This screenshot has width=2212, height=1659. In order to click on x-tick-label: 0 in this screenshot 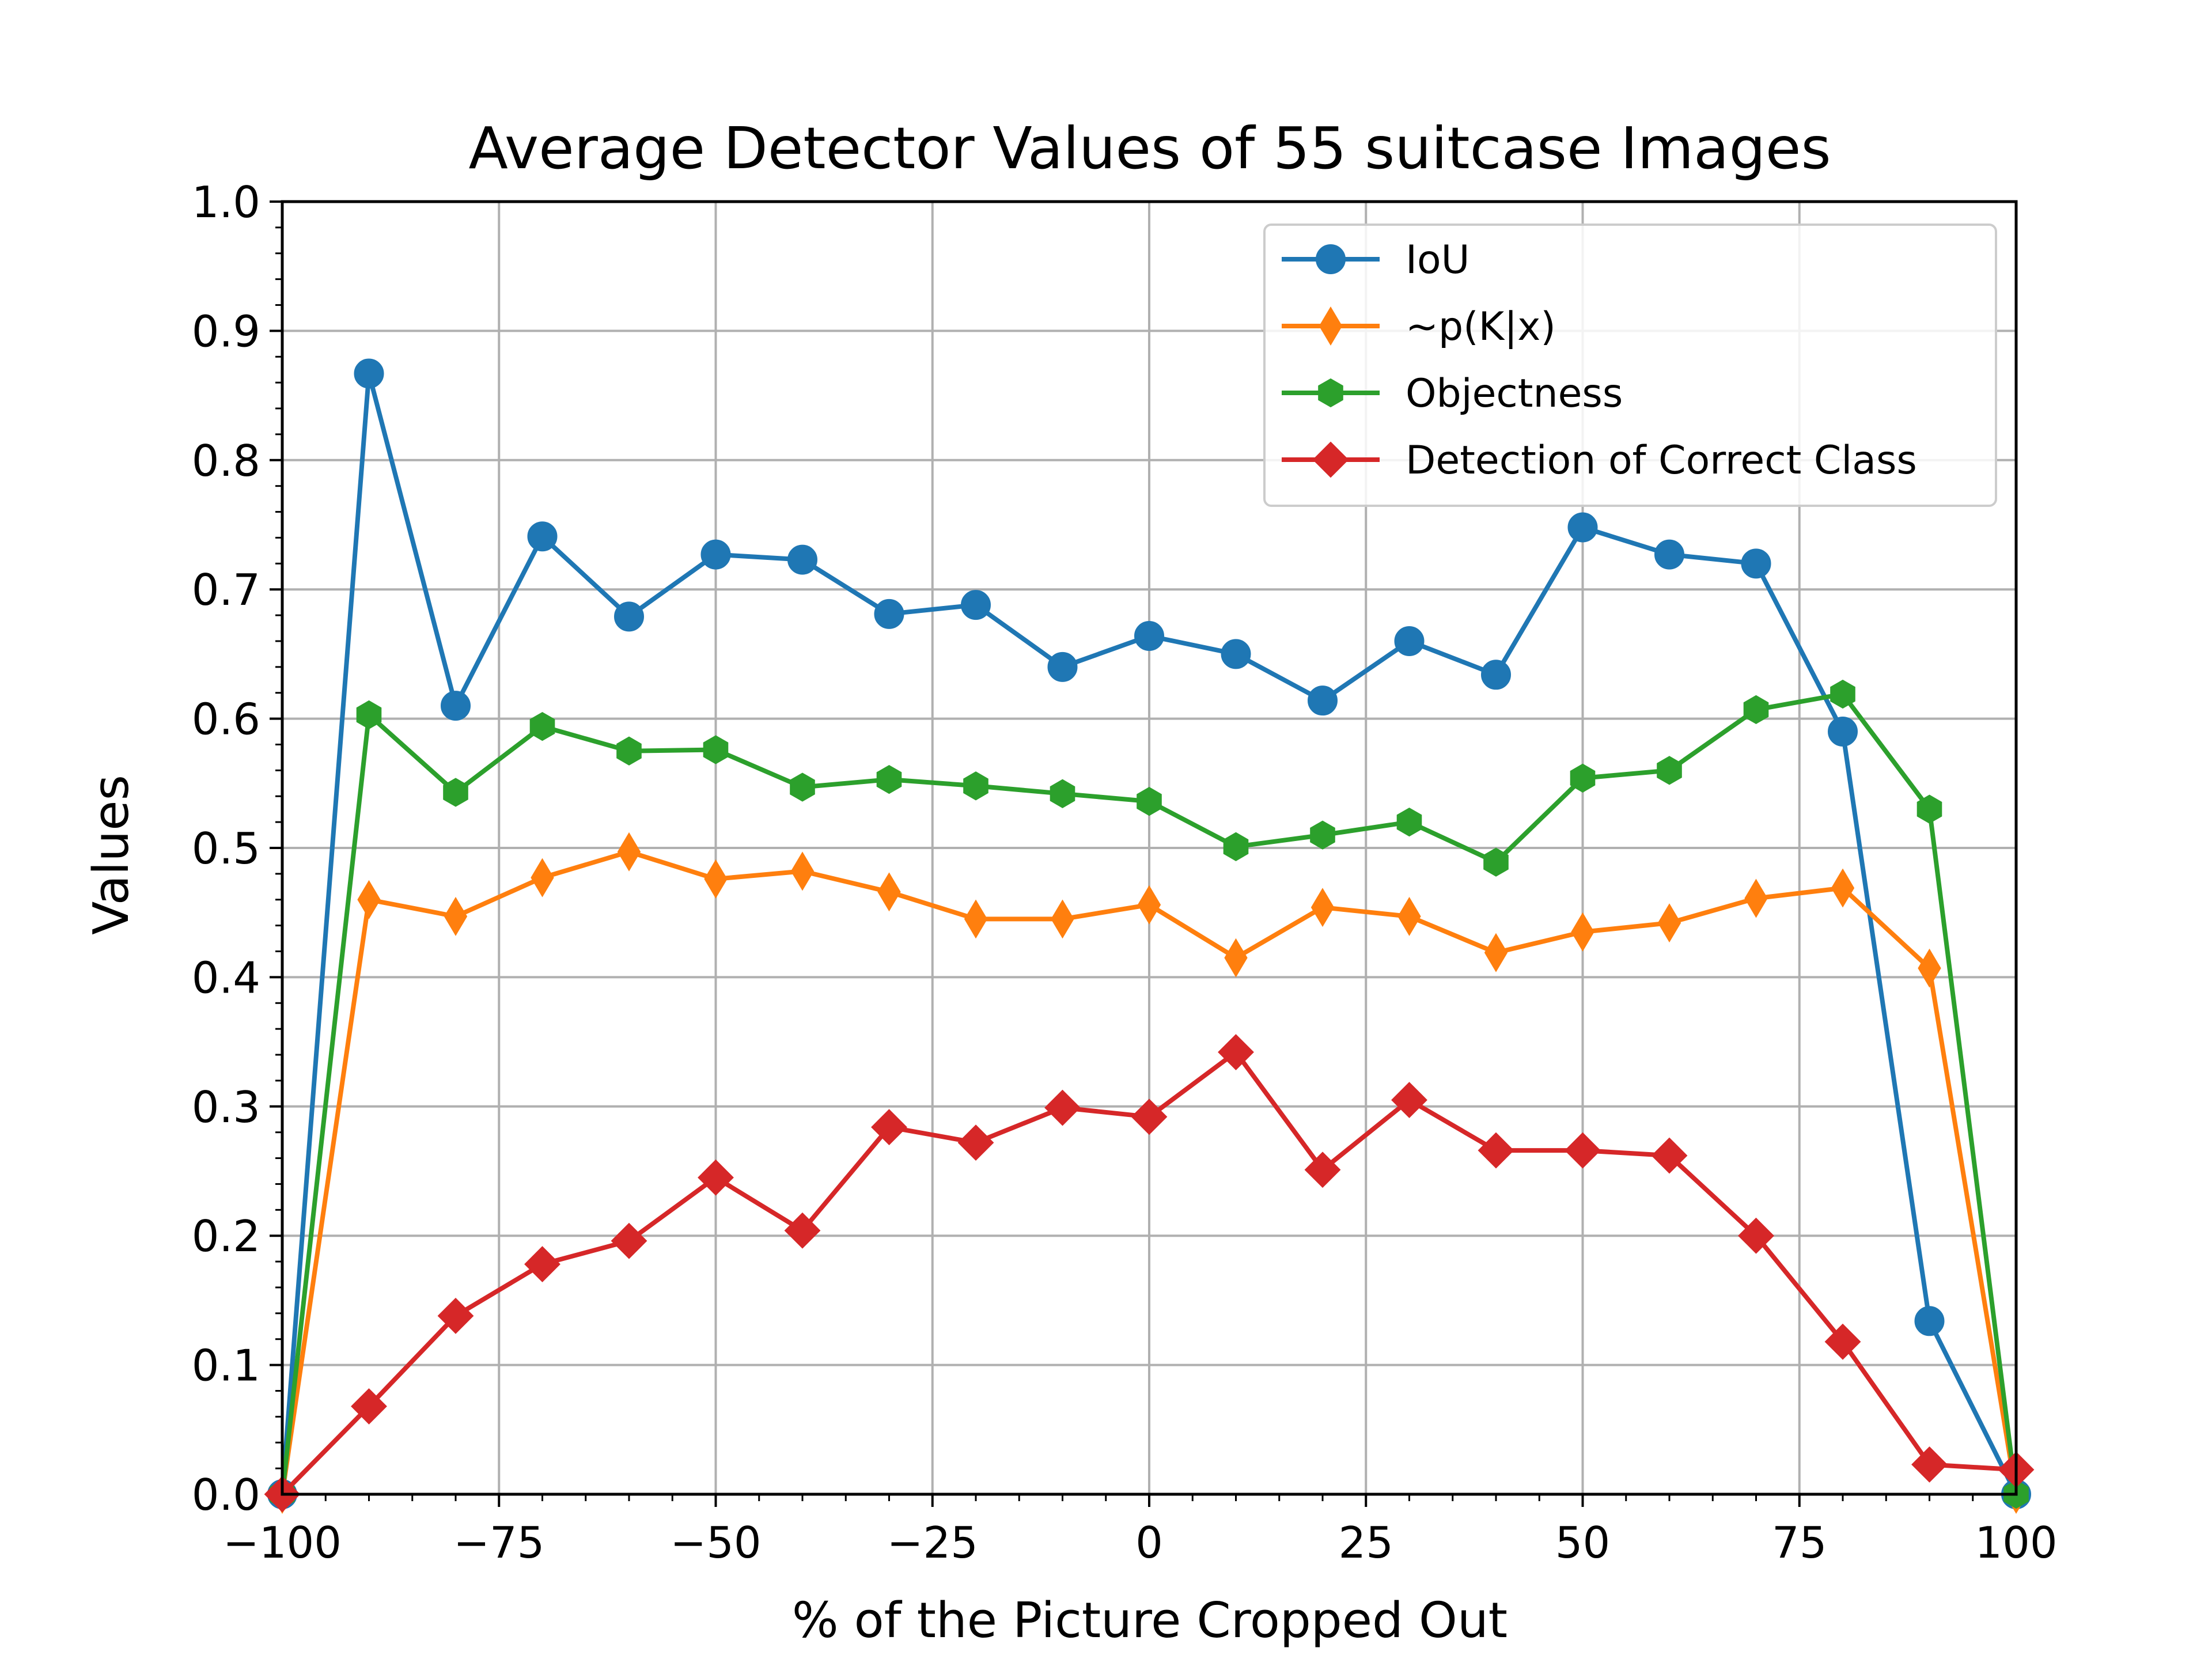, I will do `click(1149, 1542)`.